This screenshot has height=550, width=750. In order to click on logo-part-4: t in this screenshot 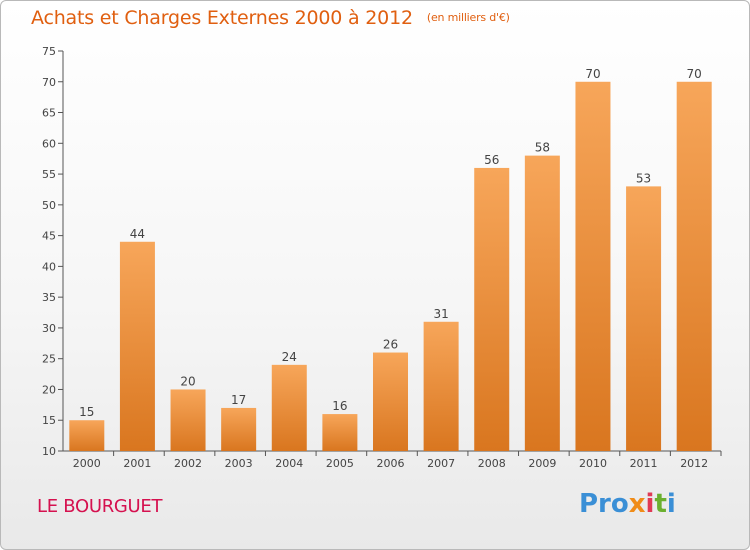, I will do `click(660, 504)`.